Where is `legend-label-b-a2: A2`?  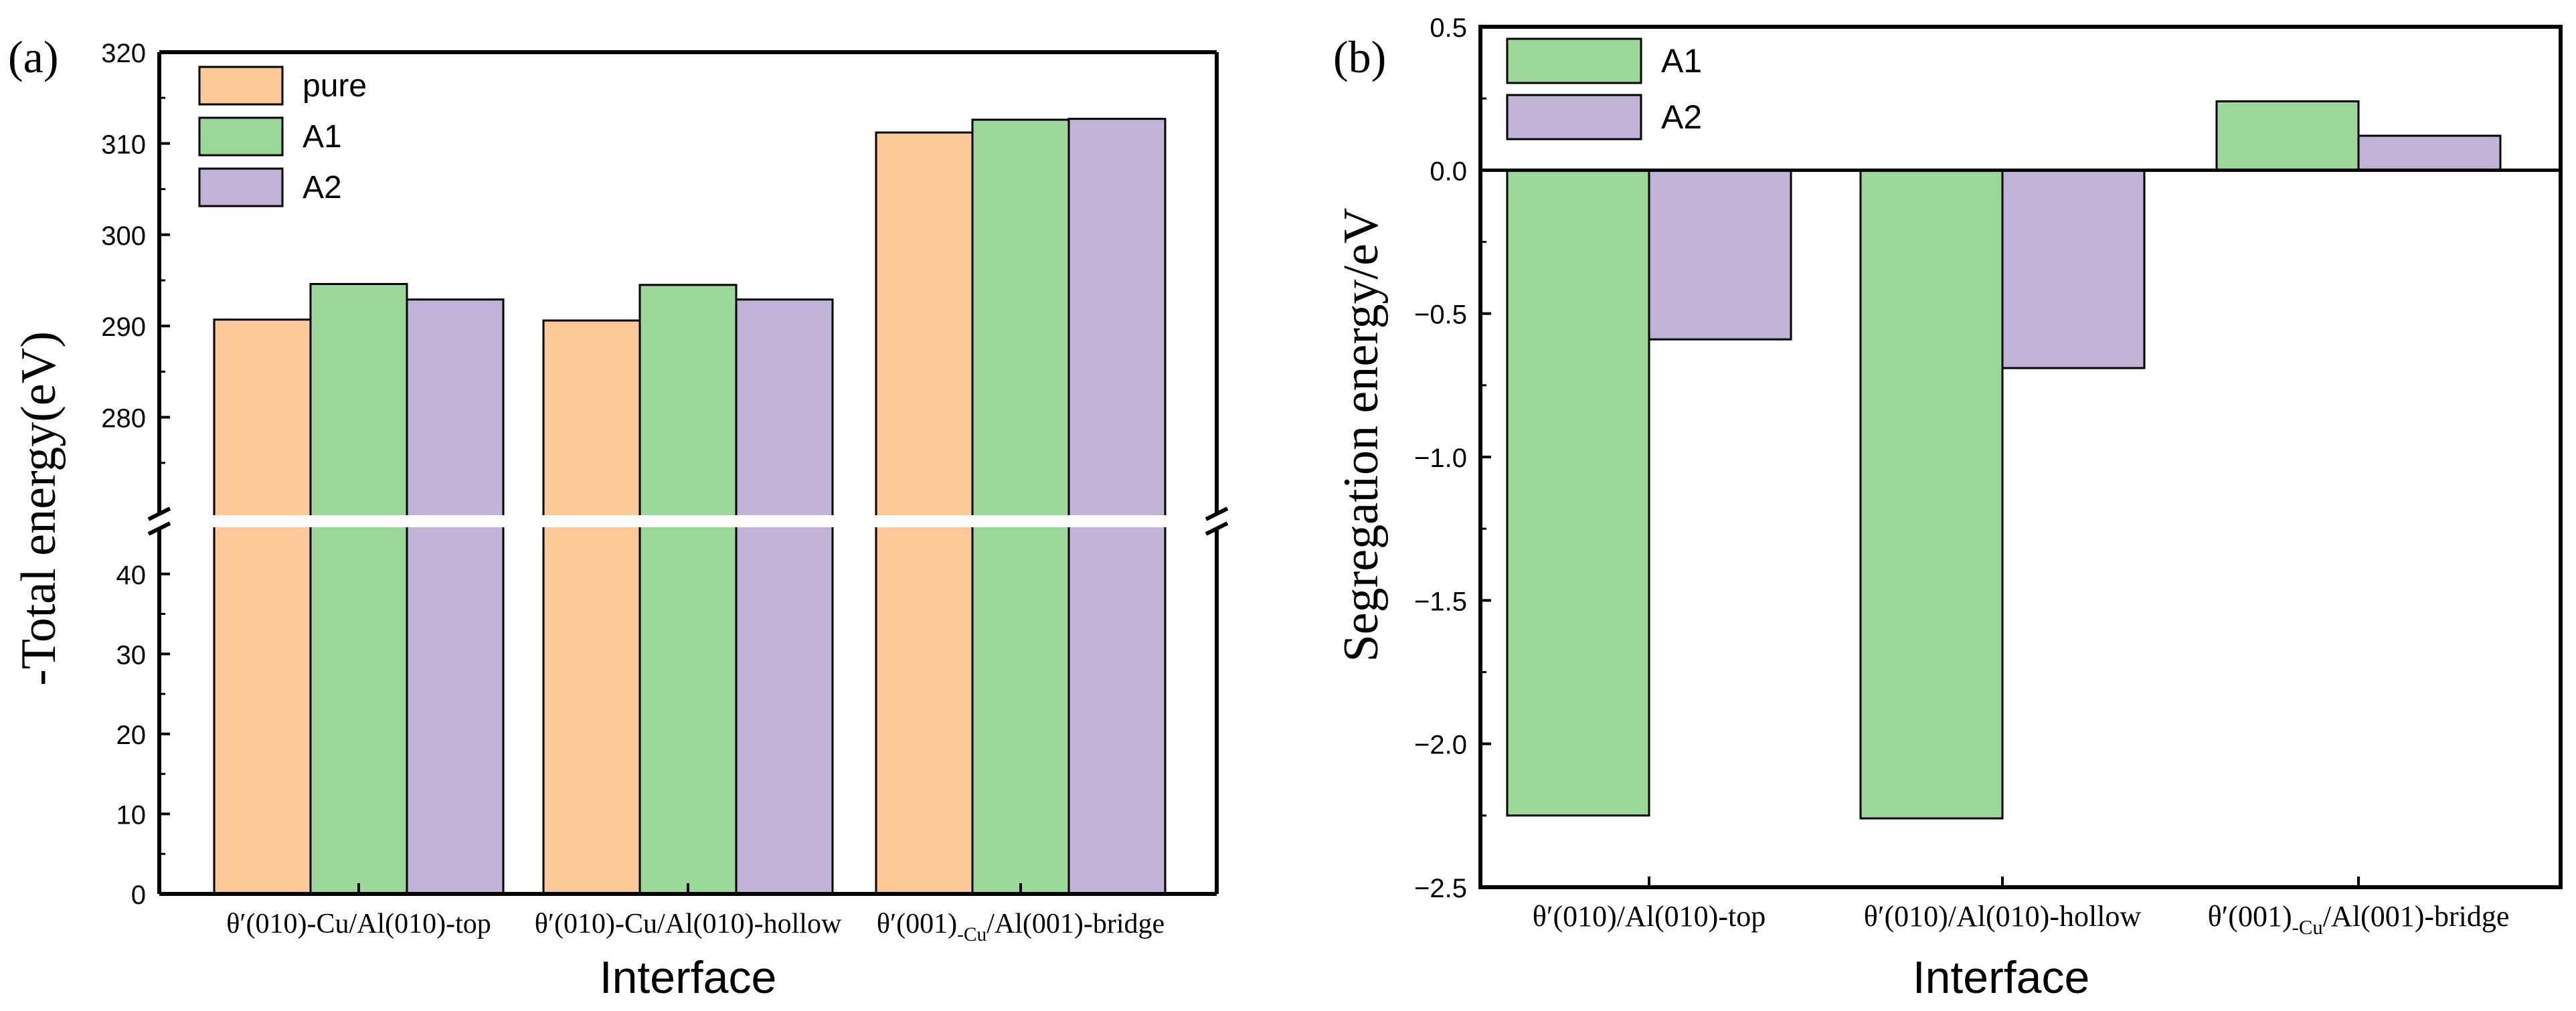 legend-label-b-a2: A2 is located at coordinates (1681, 117).